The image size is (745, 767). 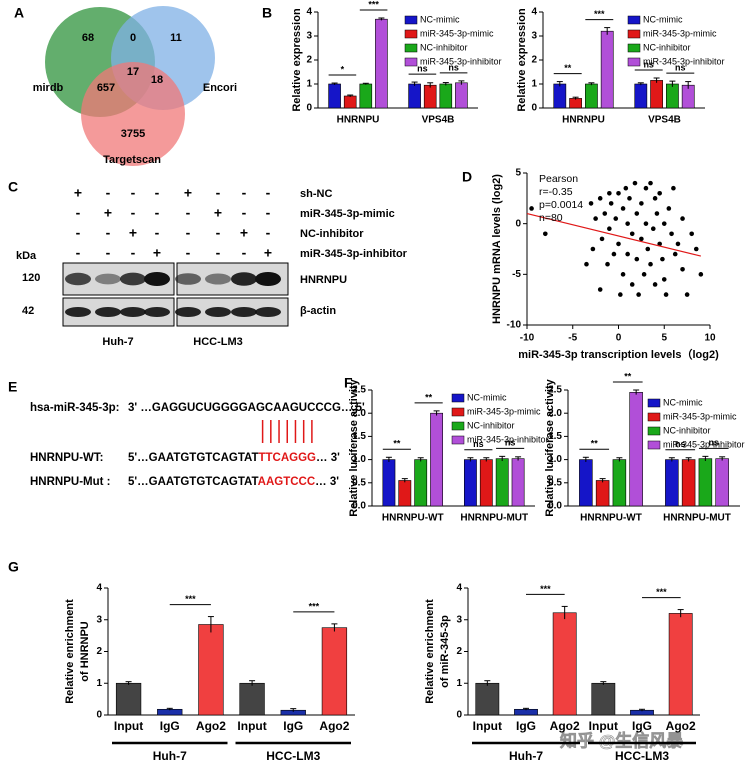 I want to click on venn-count: 68, so click(x=88, y=38).